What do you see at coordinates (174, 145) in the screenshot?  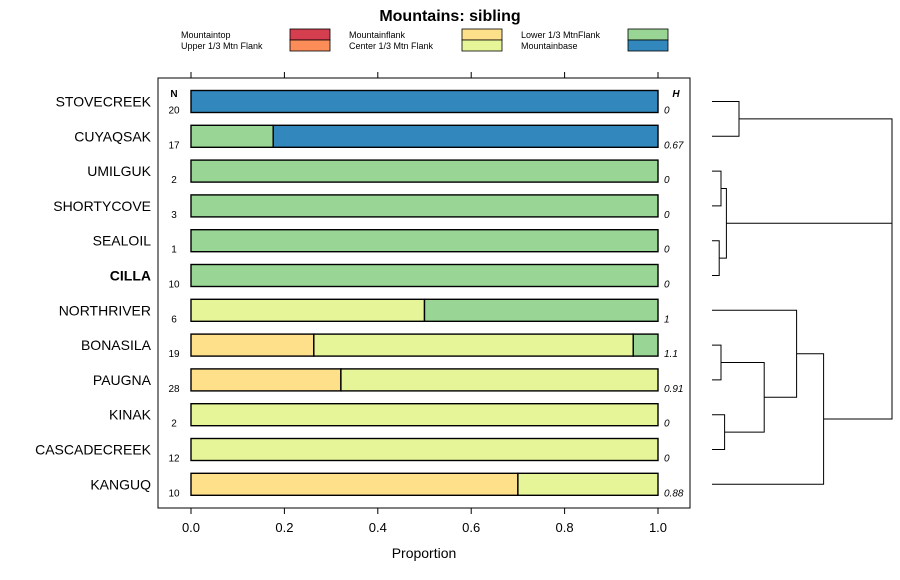 I see `n-label-cuyaqsak: 17` at bounding box center [174, 145].